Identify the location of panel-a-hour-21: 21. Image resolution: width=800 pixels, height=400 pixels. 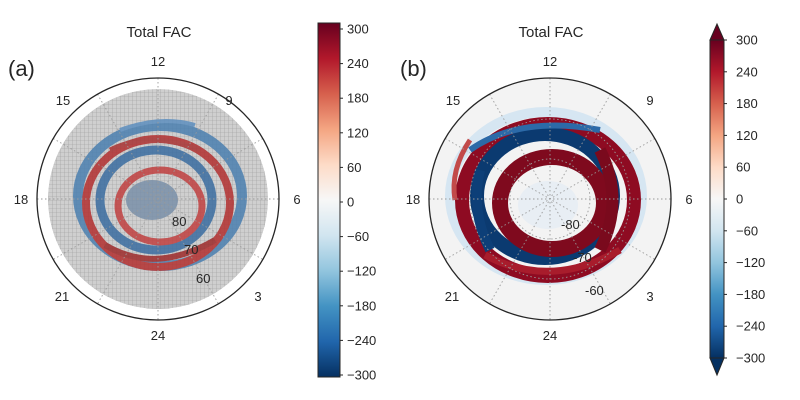
(62, 296).